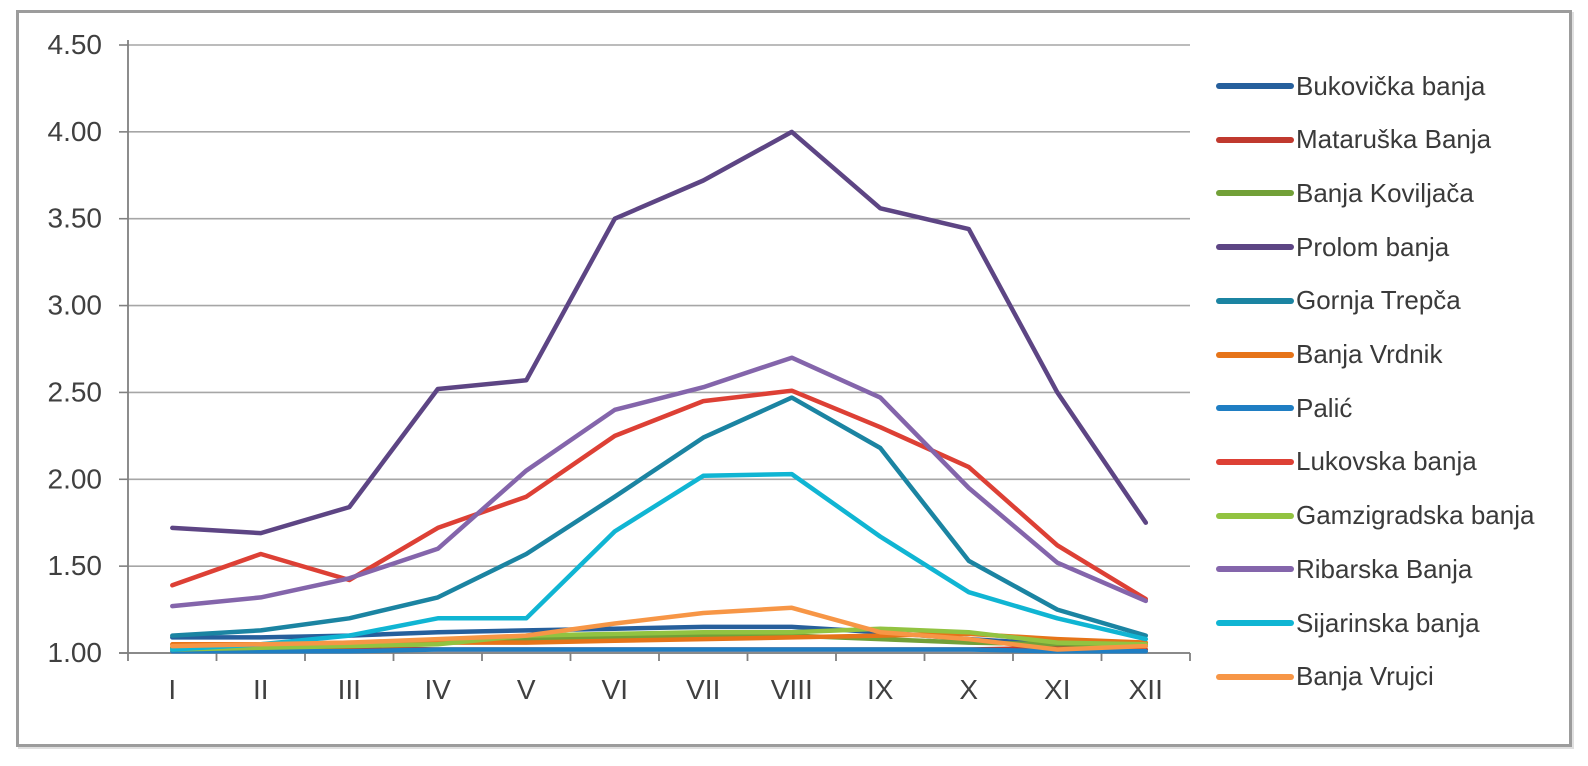 This screenshot has width=1588, height=766. Describe the element at coordinates (615, 689) in the screenshot. I see `x-axis-label: VI` at that location.